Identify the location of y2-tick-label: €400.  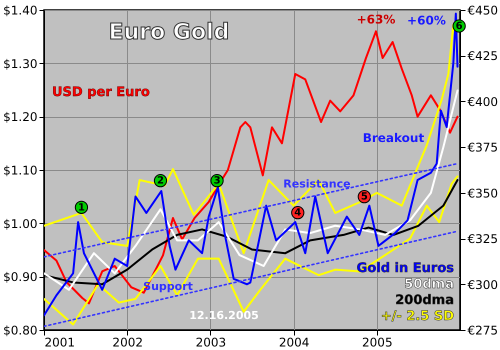
(483, 101).